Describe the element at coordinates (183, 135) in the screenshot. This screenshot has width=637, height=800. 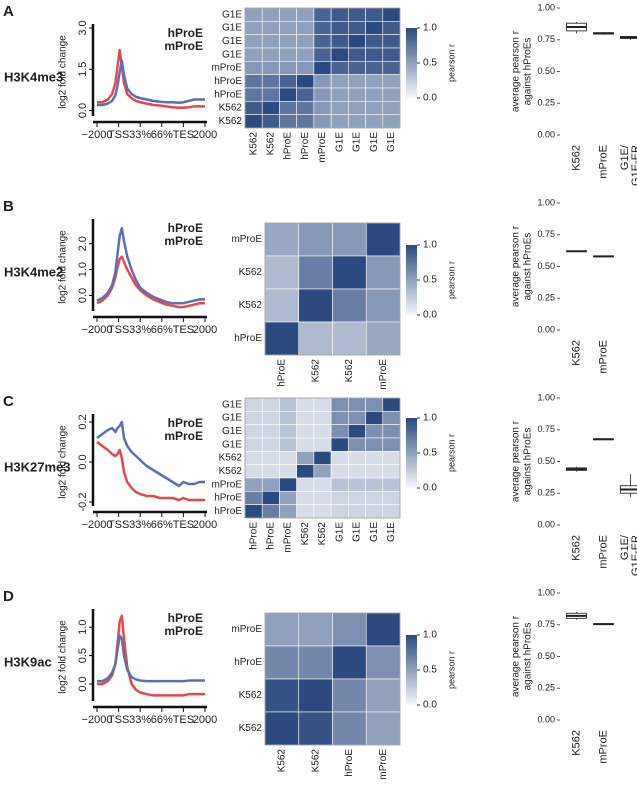
I see `x-tick-label: TES` at that location.